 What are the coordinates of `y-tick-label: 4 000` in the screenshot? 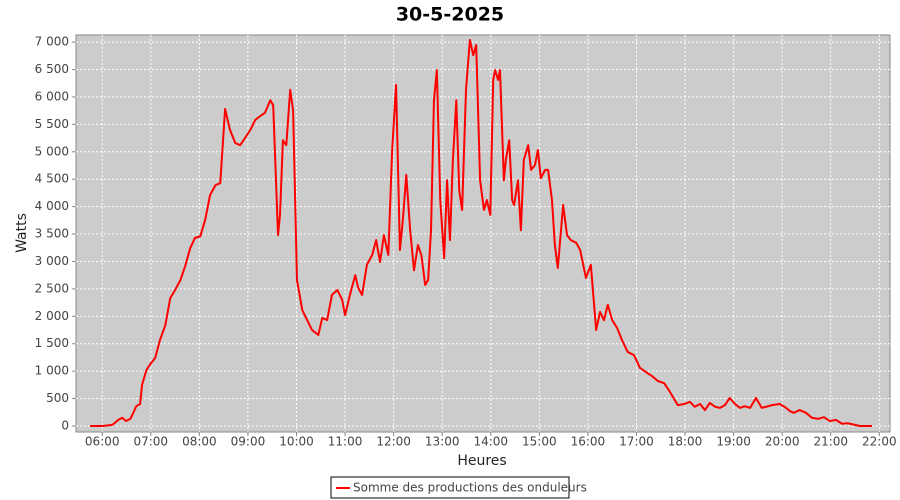 It's located at (52, 206).